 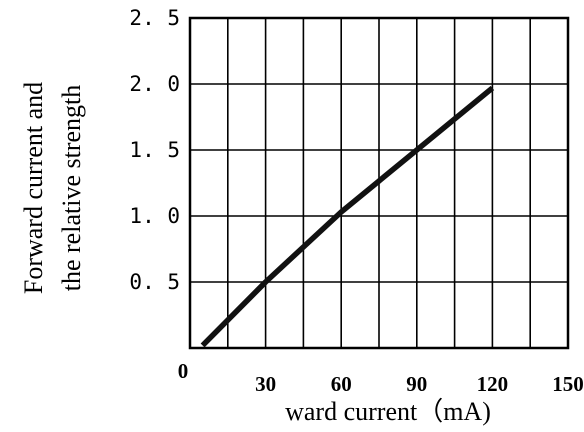 What do you see at coordinates (493, 384) in the screenshot?
I see `x-tick-label: 120` at bounding box center [493, 384].